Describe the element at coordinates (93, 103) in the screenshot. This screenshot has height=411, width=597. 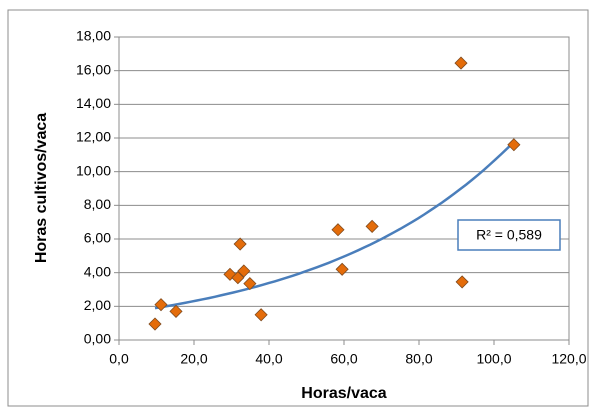
I see `y-tick-label: 14,00` at that location.